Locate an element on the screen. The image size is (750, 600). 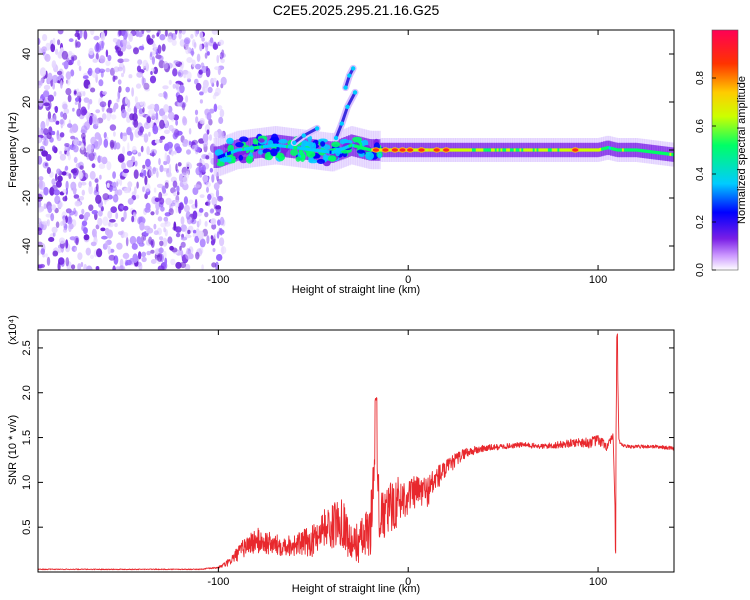
colorbar-tick-label: 0.6 is located at coordinates (700, 126).